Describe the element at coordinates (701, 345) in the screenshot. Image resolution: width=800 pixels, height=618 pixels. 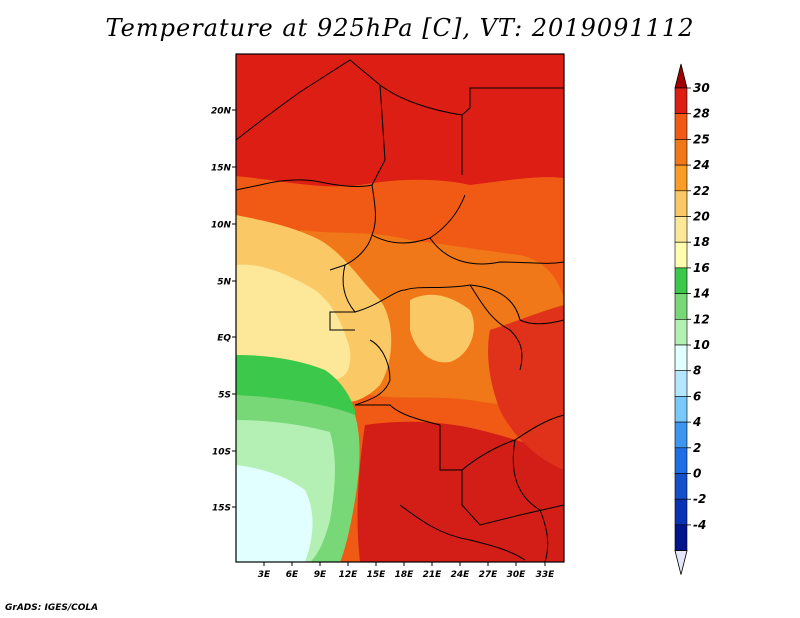
I see `colorbar-label: 10` at that location.